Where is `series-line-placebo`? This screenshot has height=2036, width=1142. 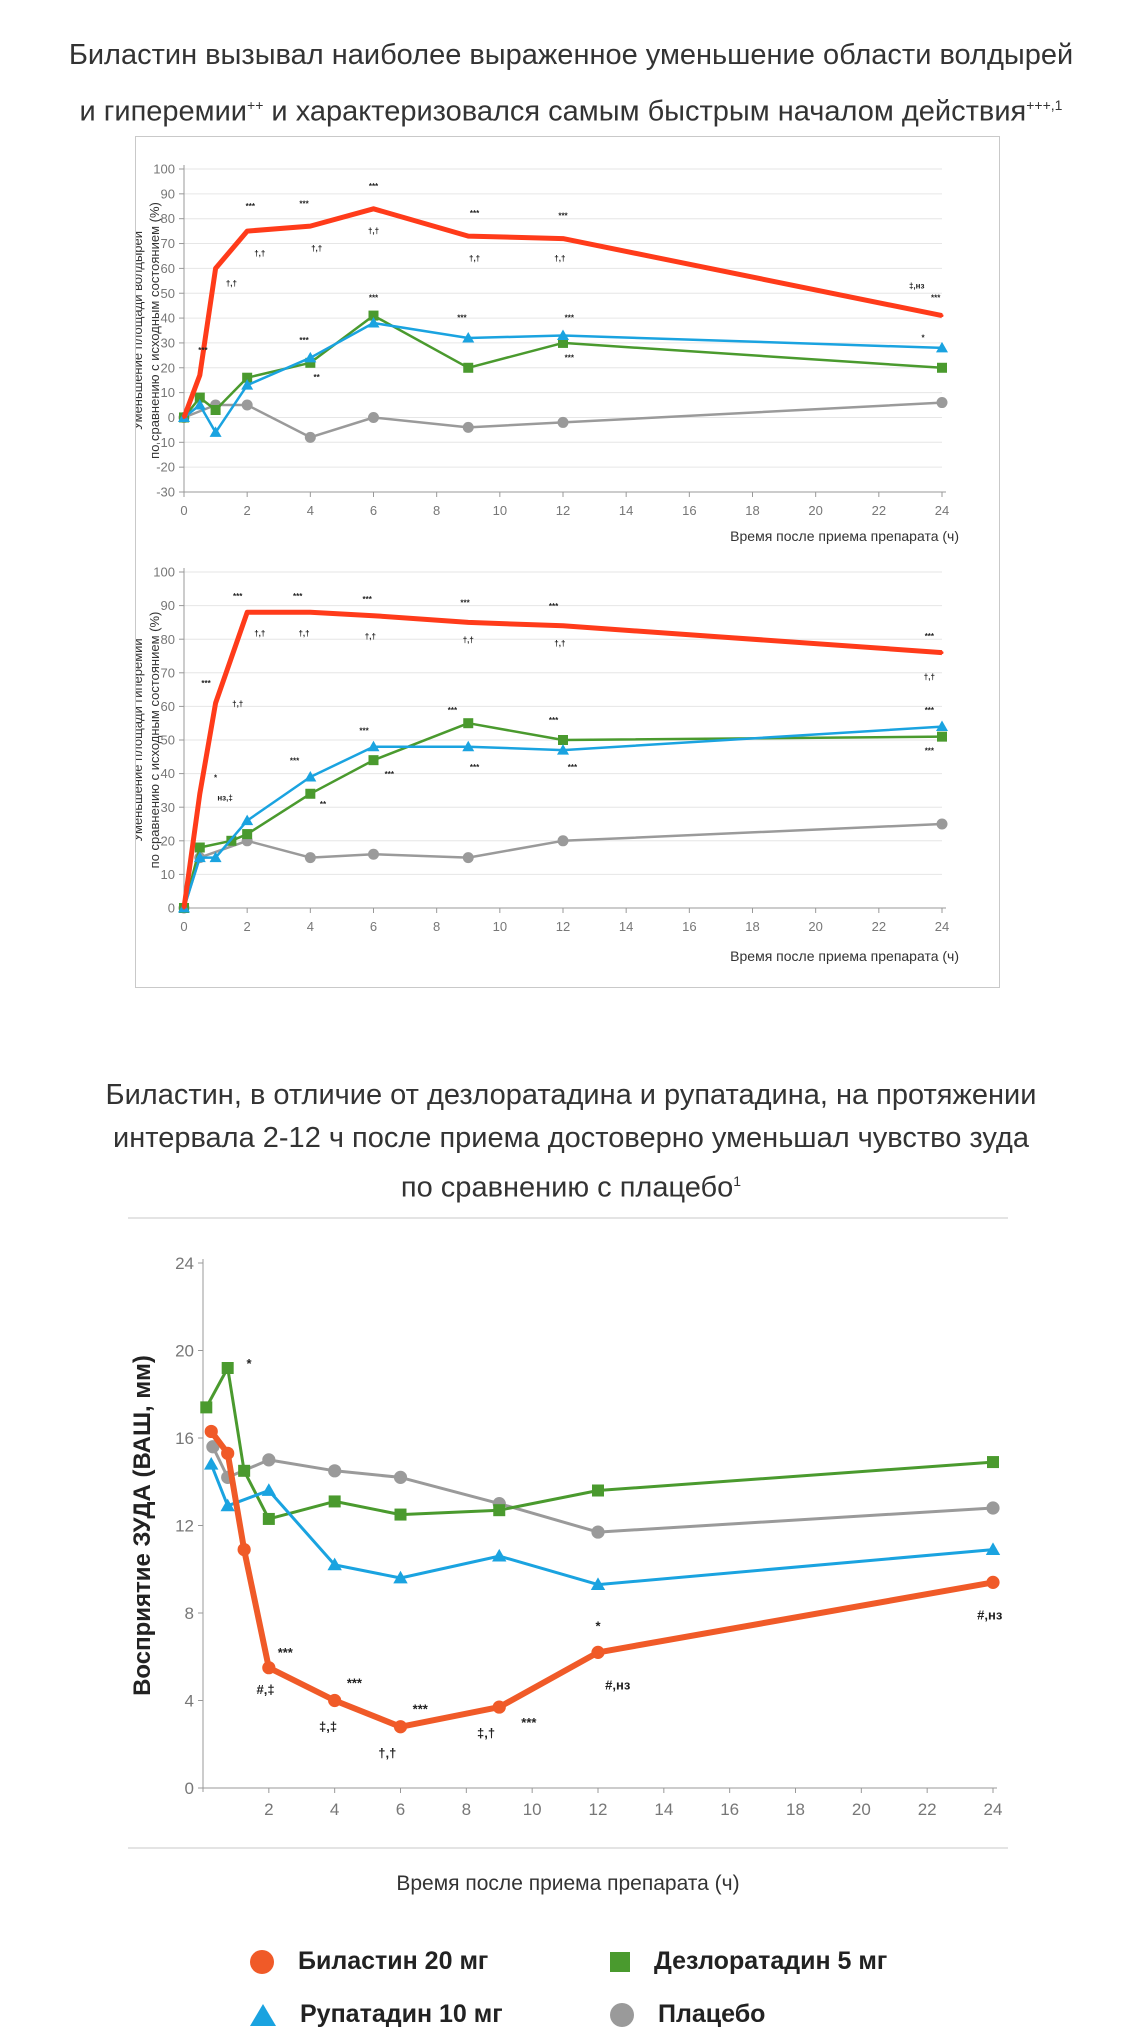
series-line-placebo is located at coordinates (602, 1490).